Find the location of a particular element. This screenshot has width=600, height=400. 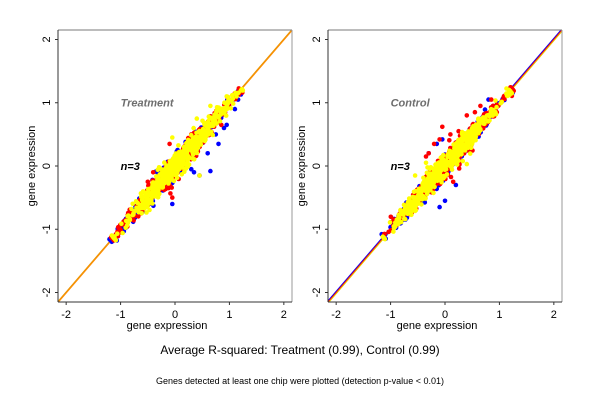

x-tick-label: -2 is located at coordinates (336, 315).